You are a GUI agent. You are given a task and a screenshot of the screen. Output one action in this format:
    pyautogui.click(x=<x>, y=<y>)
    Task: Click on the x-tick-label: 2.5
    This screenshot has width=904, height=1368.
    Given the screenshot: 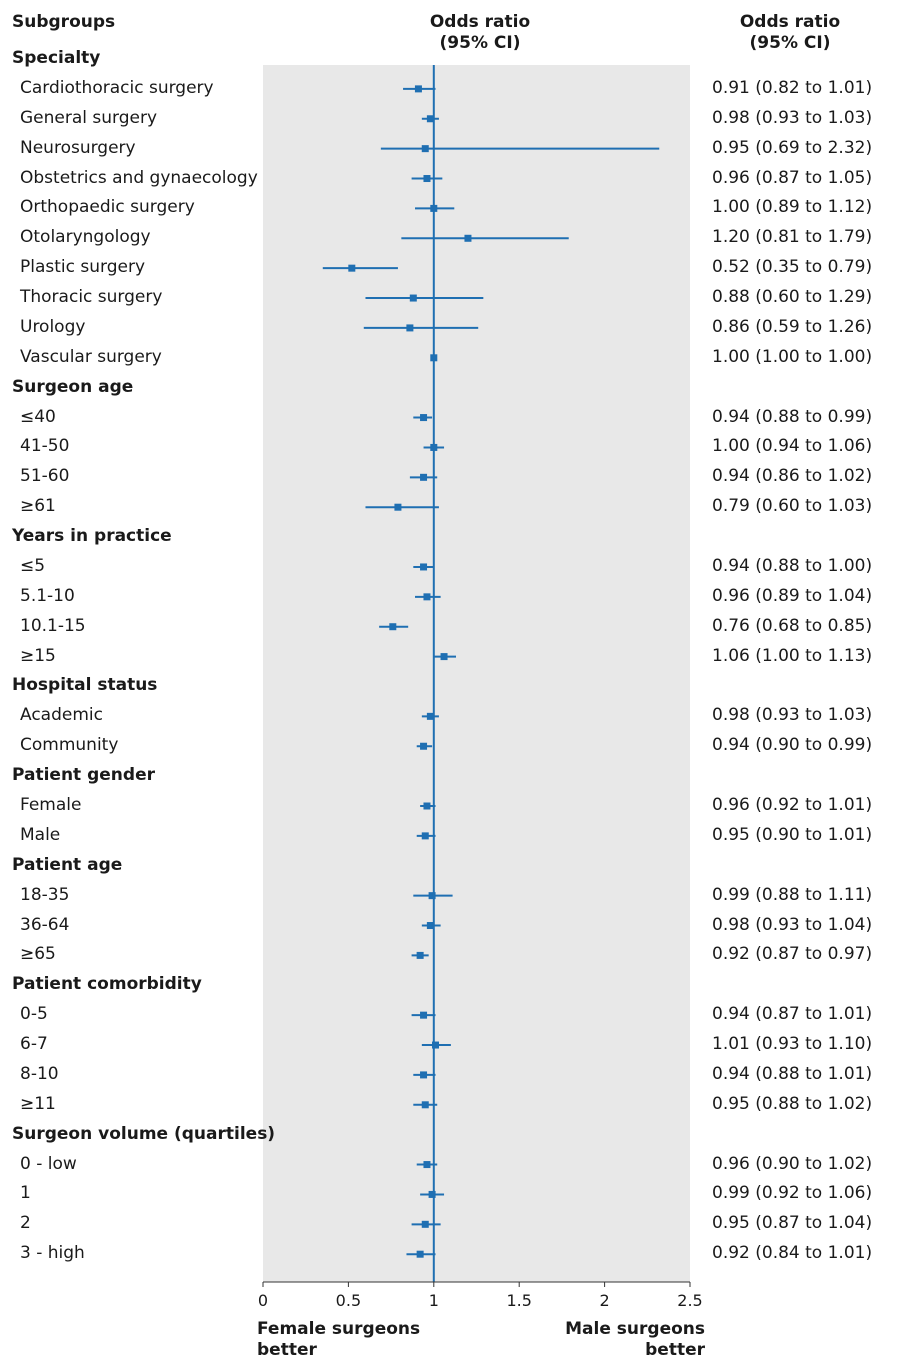 What is the action you would take?
    pyautogui.click(x=689, y=1300)
    